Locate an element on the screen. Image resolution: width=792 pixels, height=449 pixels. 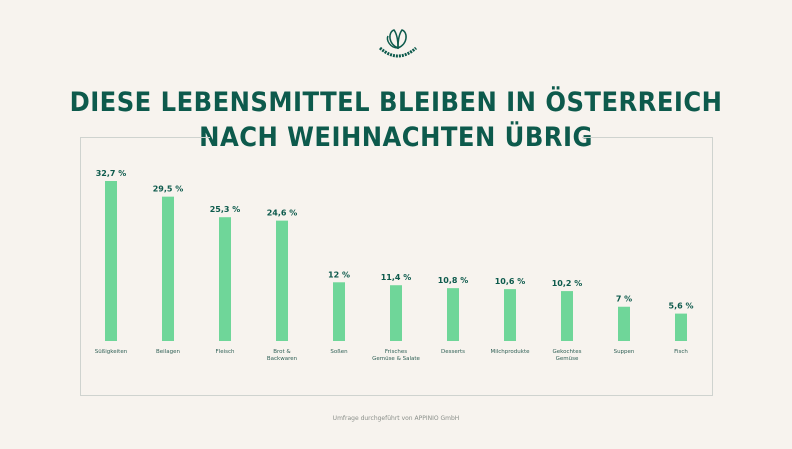
category-label: Suppen is located at coordinates (624, 352).